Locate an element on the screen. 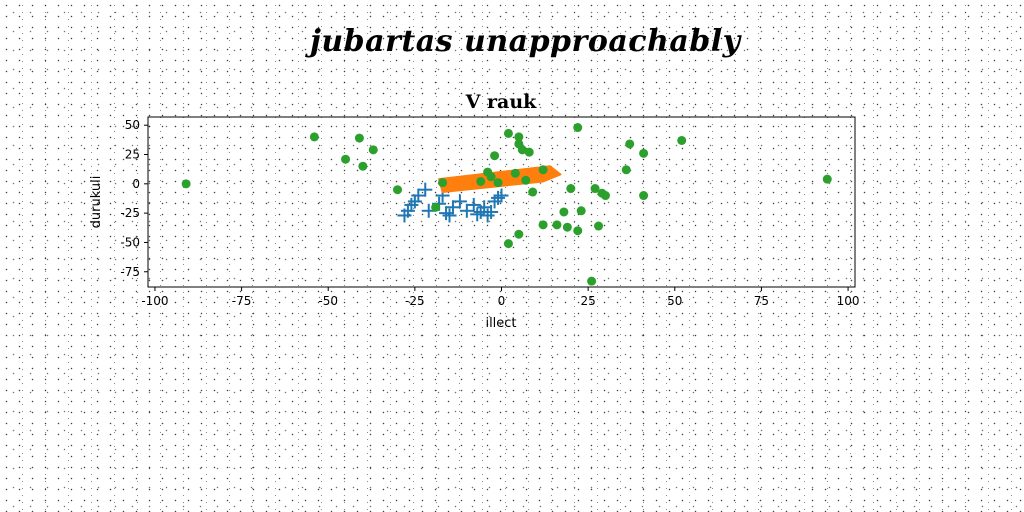  y-tick-label: 0 is located at coordinates (136, 184).